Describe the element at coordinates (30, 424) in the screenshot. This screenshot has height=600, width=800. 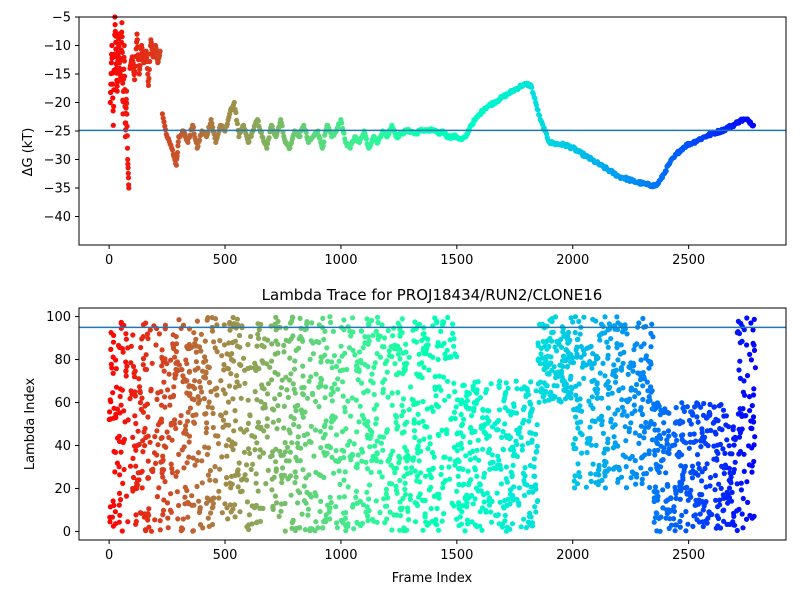
I see `bottom-y-axis-label: Lambda Index` at that location.